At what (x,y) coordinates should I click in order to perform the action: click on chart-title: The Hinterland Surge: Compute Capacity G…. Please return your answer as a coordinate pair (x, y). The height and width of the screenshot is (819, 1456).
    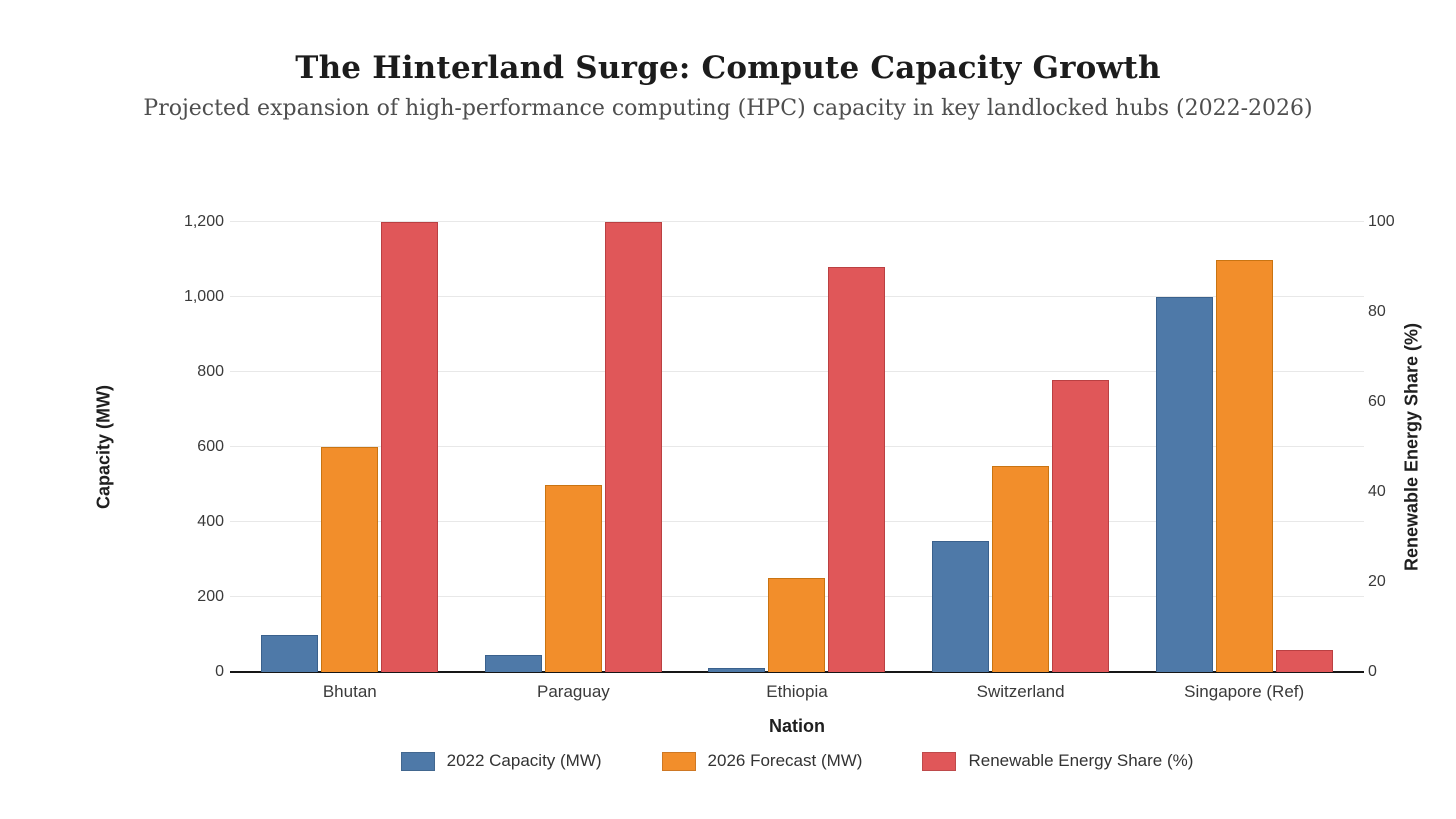
    Looking at the image, I should click on (728, 68).